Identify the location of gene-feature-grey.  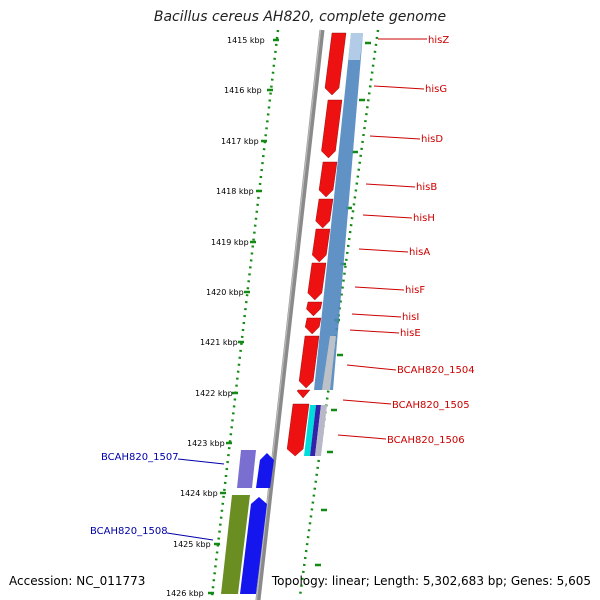
(321, 430).